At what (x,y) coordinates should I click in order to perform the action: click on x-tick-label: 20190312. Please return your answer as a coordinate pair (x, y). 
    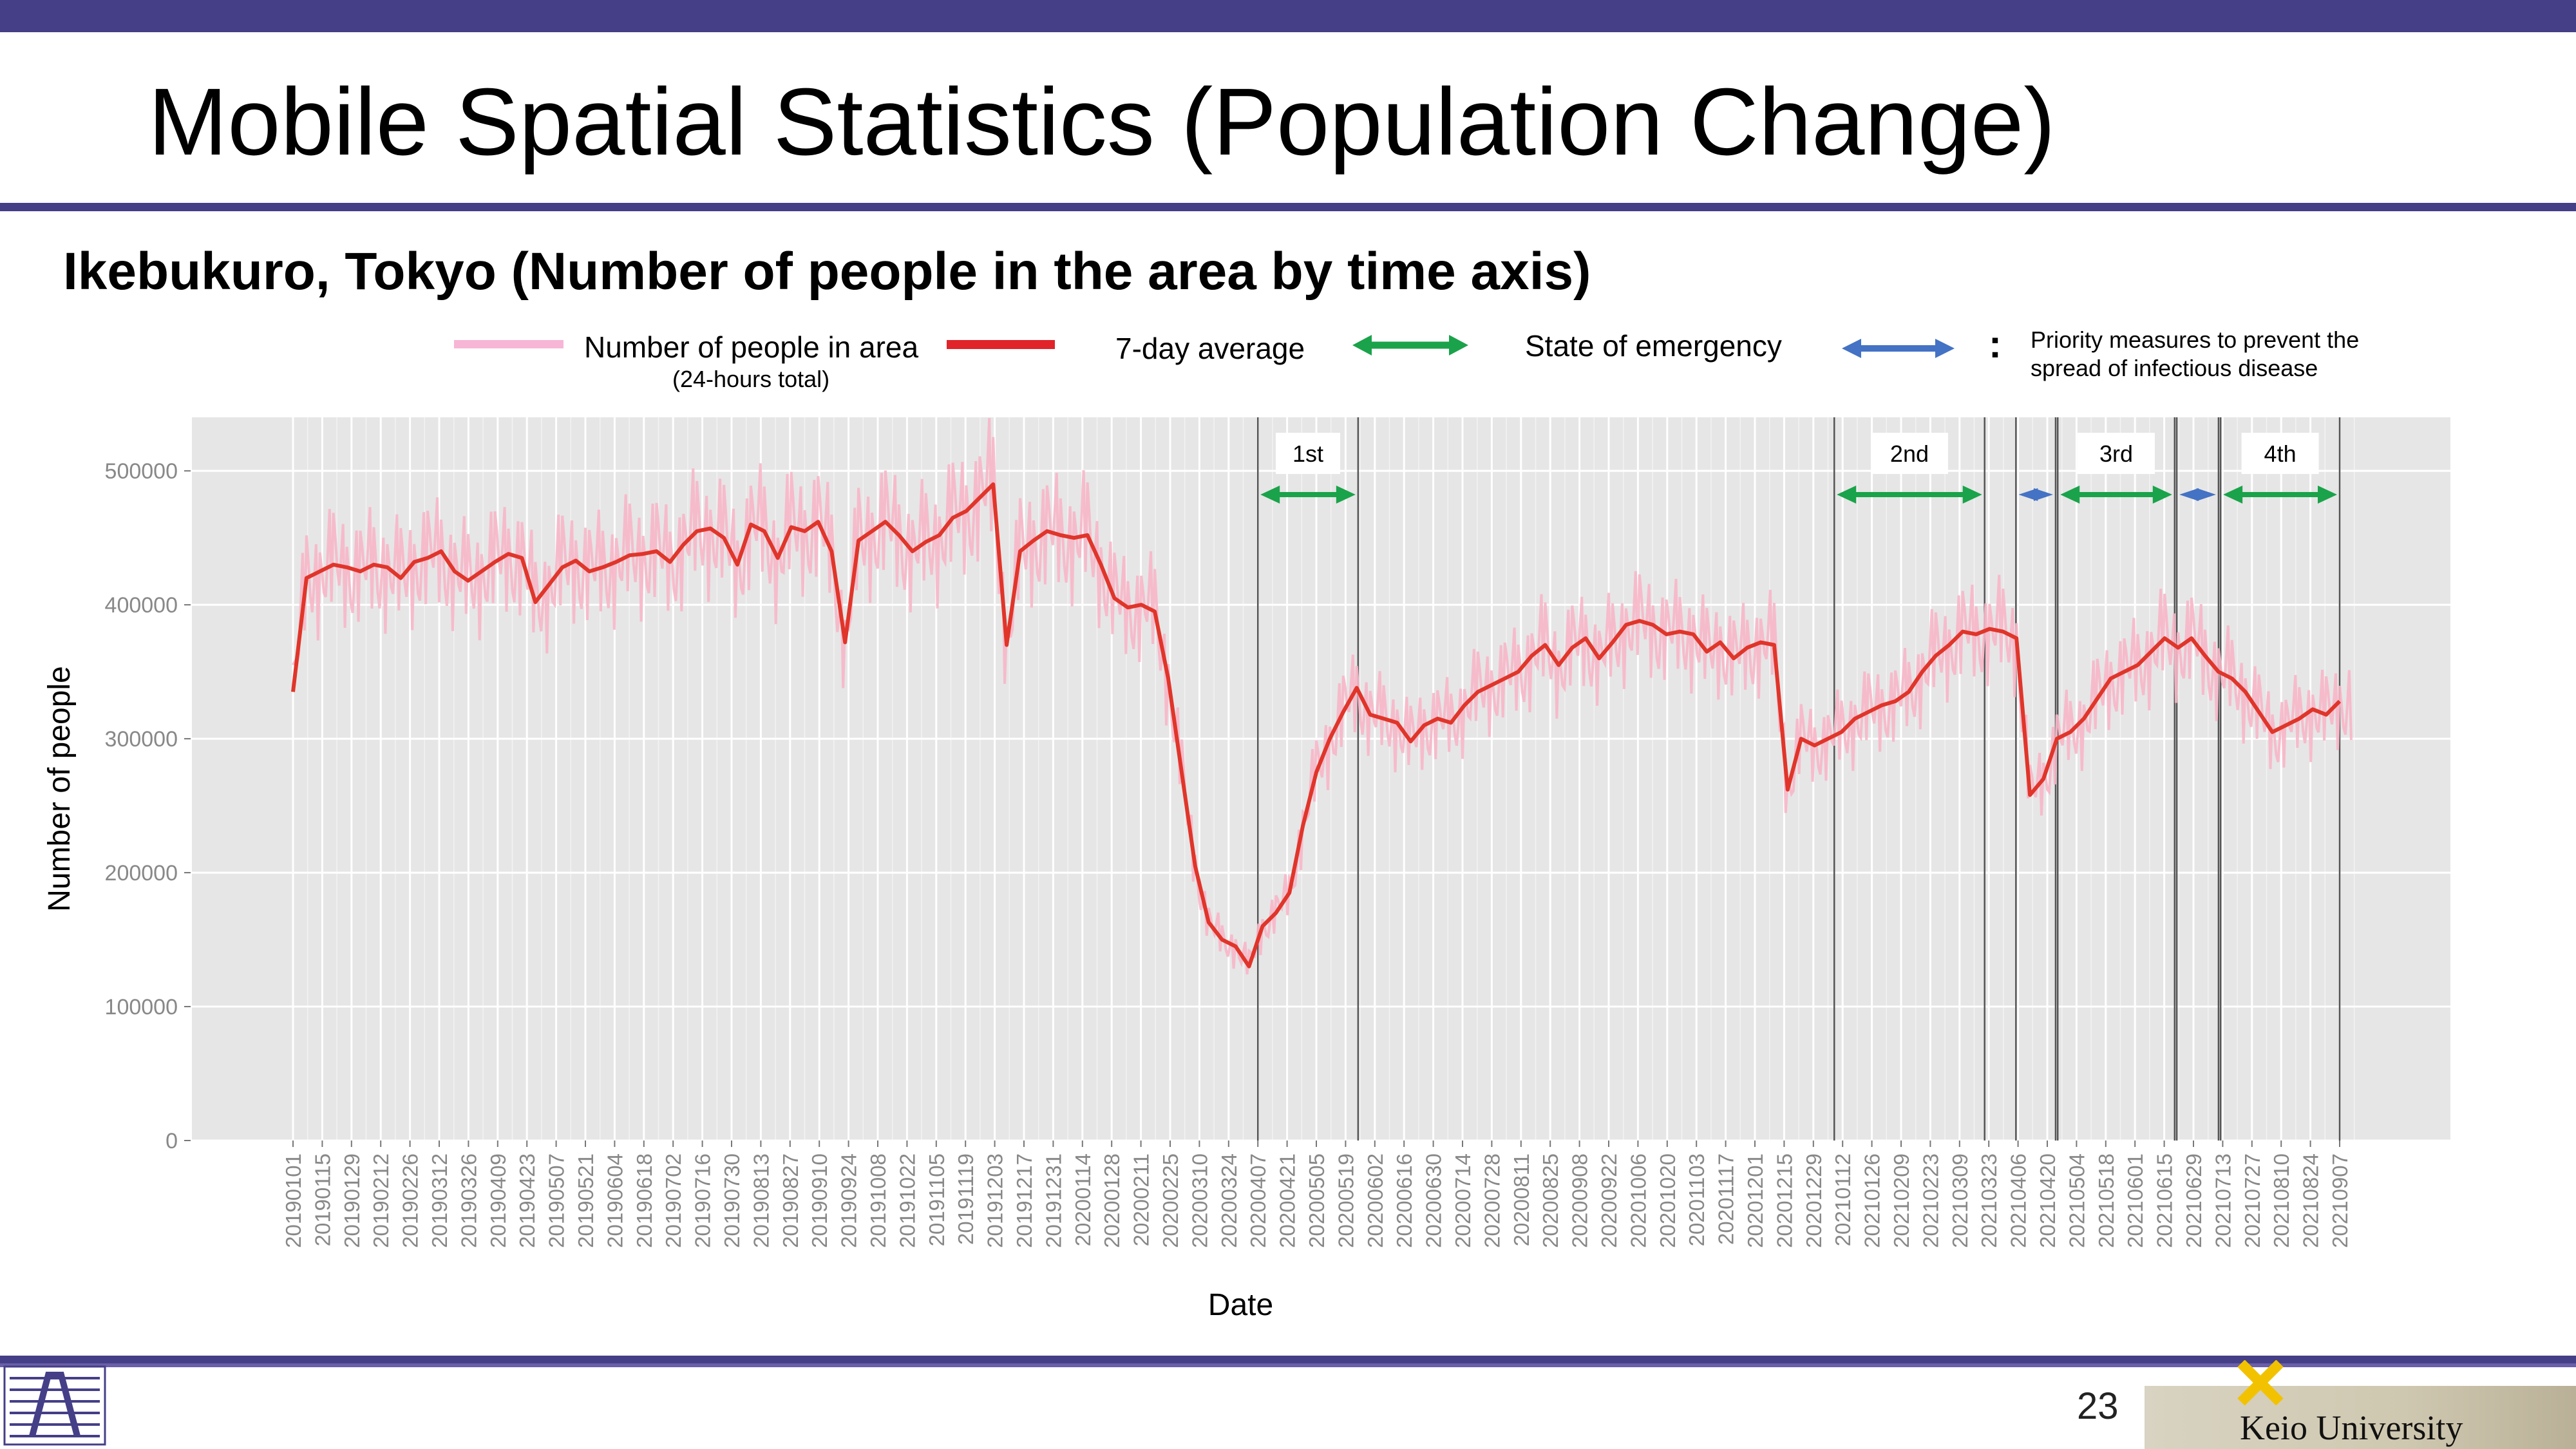
    Looking at the image, I should click on (439, 1200).